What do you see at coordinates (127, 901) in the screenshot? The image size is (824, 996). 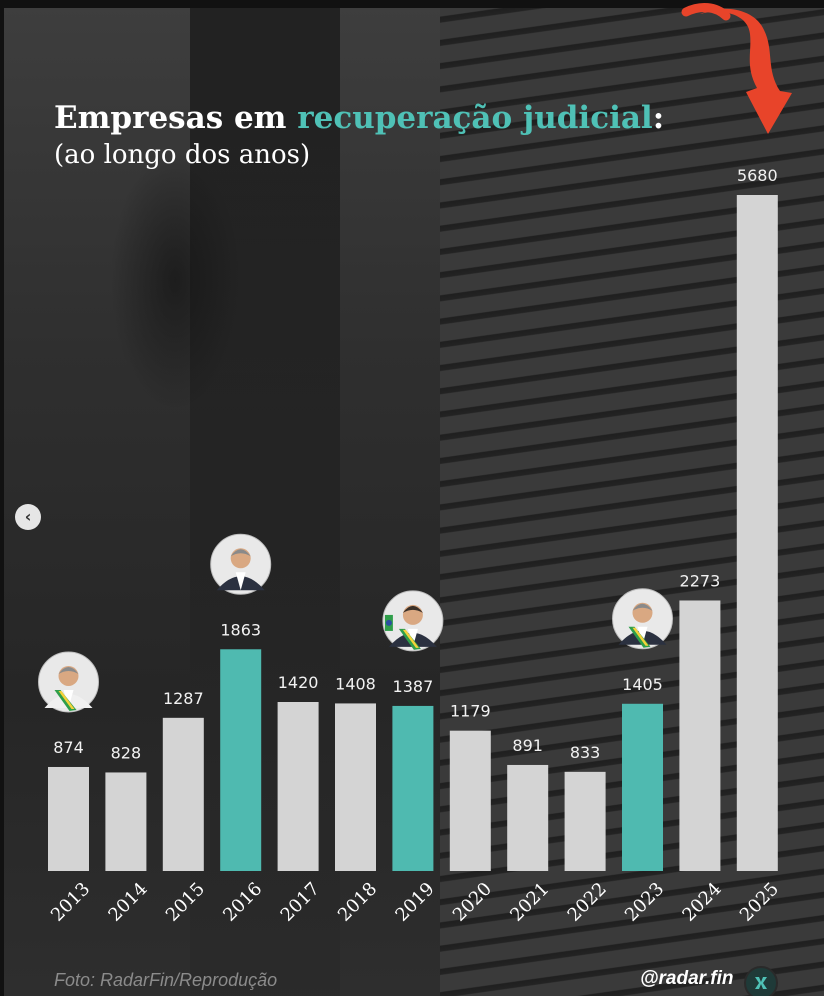 I see `x-tick-label-2014: 2014` at bounding box center [127, 901].